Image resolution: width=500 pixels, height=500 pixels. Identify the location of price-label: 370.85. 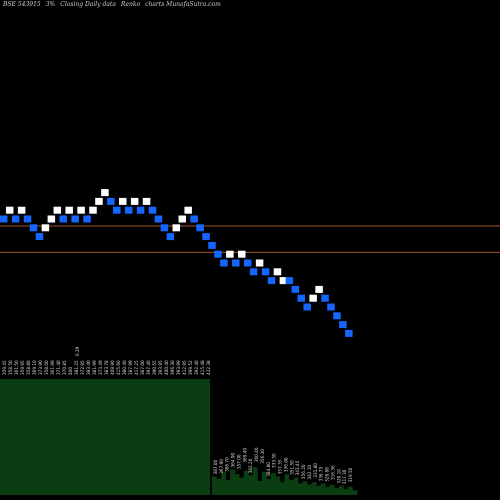
(64, 367).